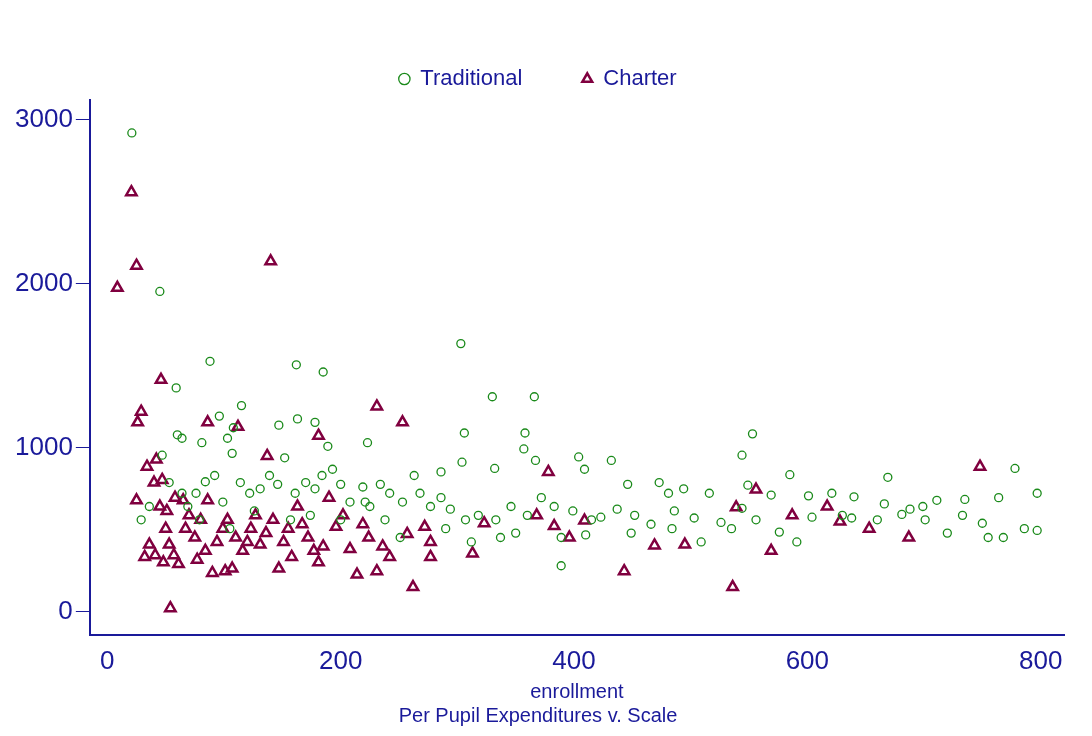 The image size is (1092, 736). What do you see at coordinates (44, 281) in the screenshot?
I see `y-tick-label: 2000` at bounding box center [44, 281].